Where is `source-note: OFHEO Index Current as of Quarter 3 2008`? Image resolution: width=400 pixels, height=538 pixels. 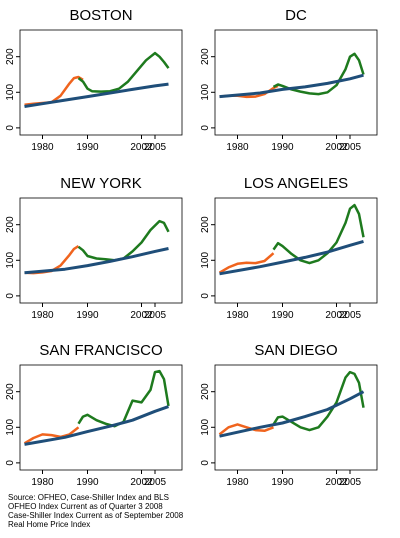
source-note: OFHEO Index Current as of Quarter 3 2008 is located at coordinates (85, 506).